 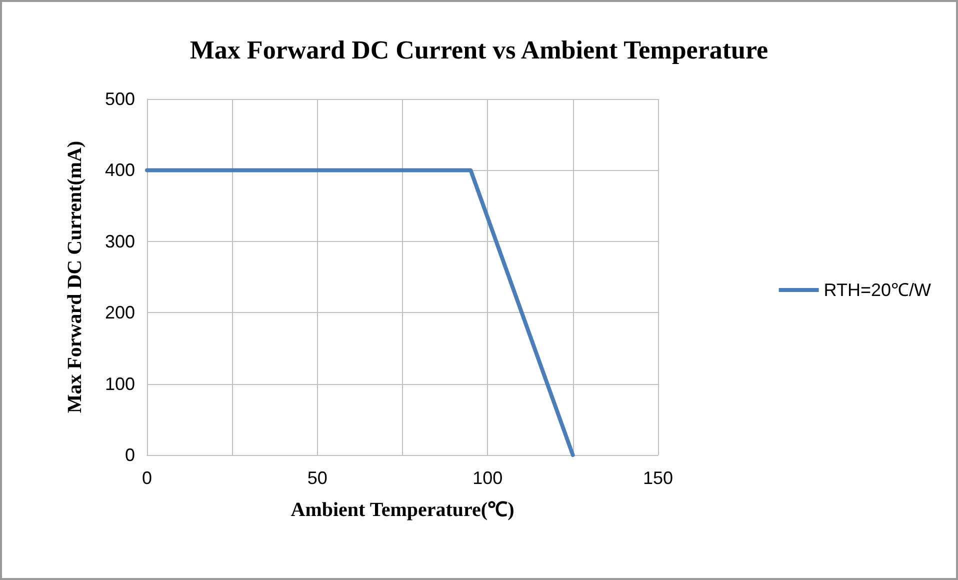 What do you see at coordinates (119, 170) in the screenshot?
I see `y-tick-label: 400` at bounding box center [119, 170].